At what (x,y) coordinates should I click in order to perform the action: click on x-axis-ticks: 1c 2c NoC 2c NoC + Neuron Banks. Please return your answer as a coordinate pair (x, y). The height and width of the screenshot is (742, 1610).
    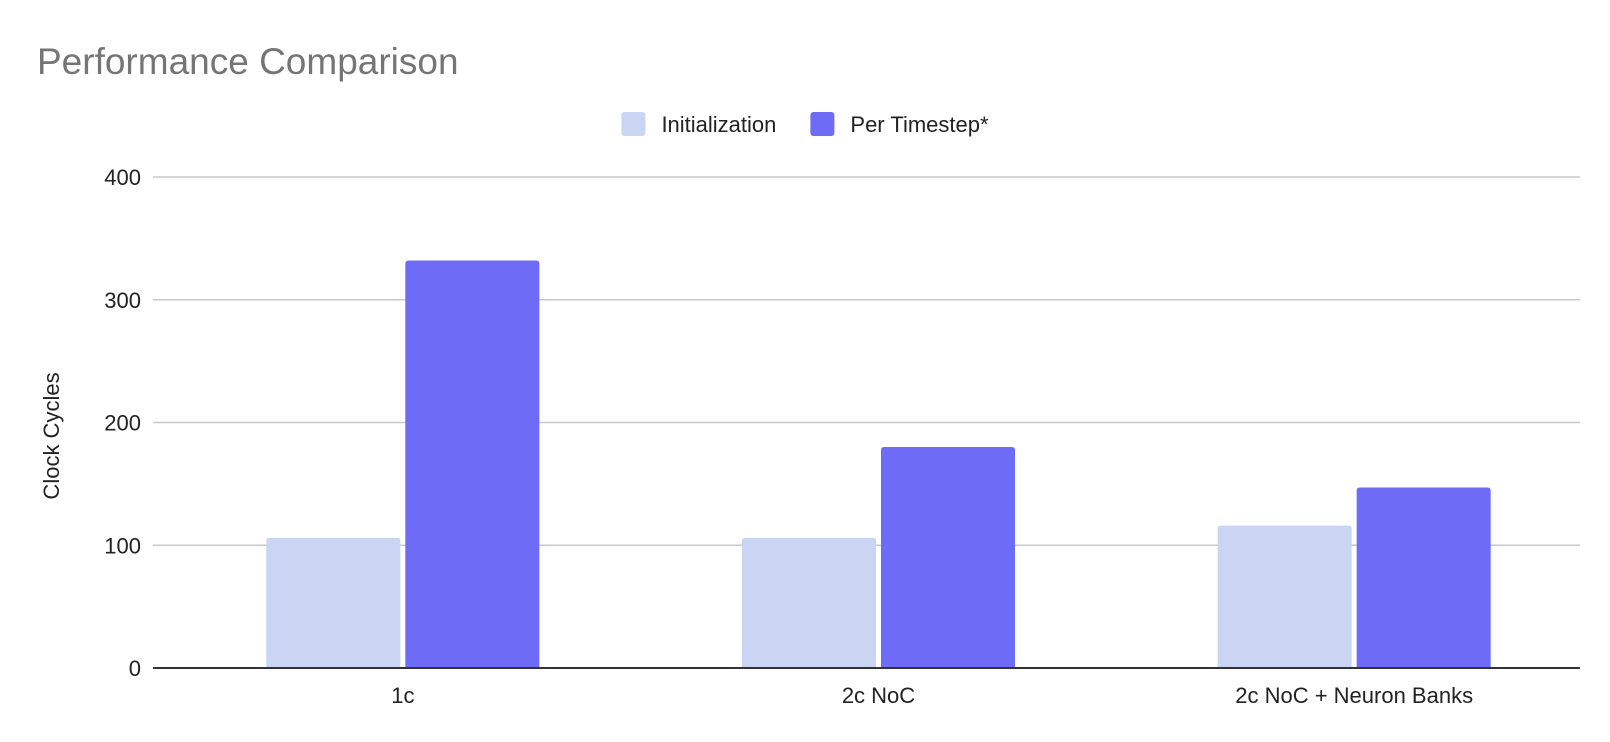
    Looking at the image, I should click on (932, 695).